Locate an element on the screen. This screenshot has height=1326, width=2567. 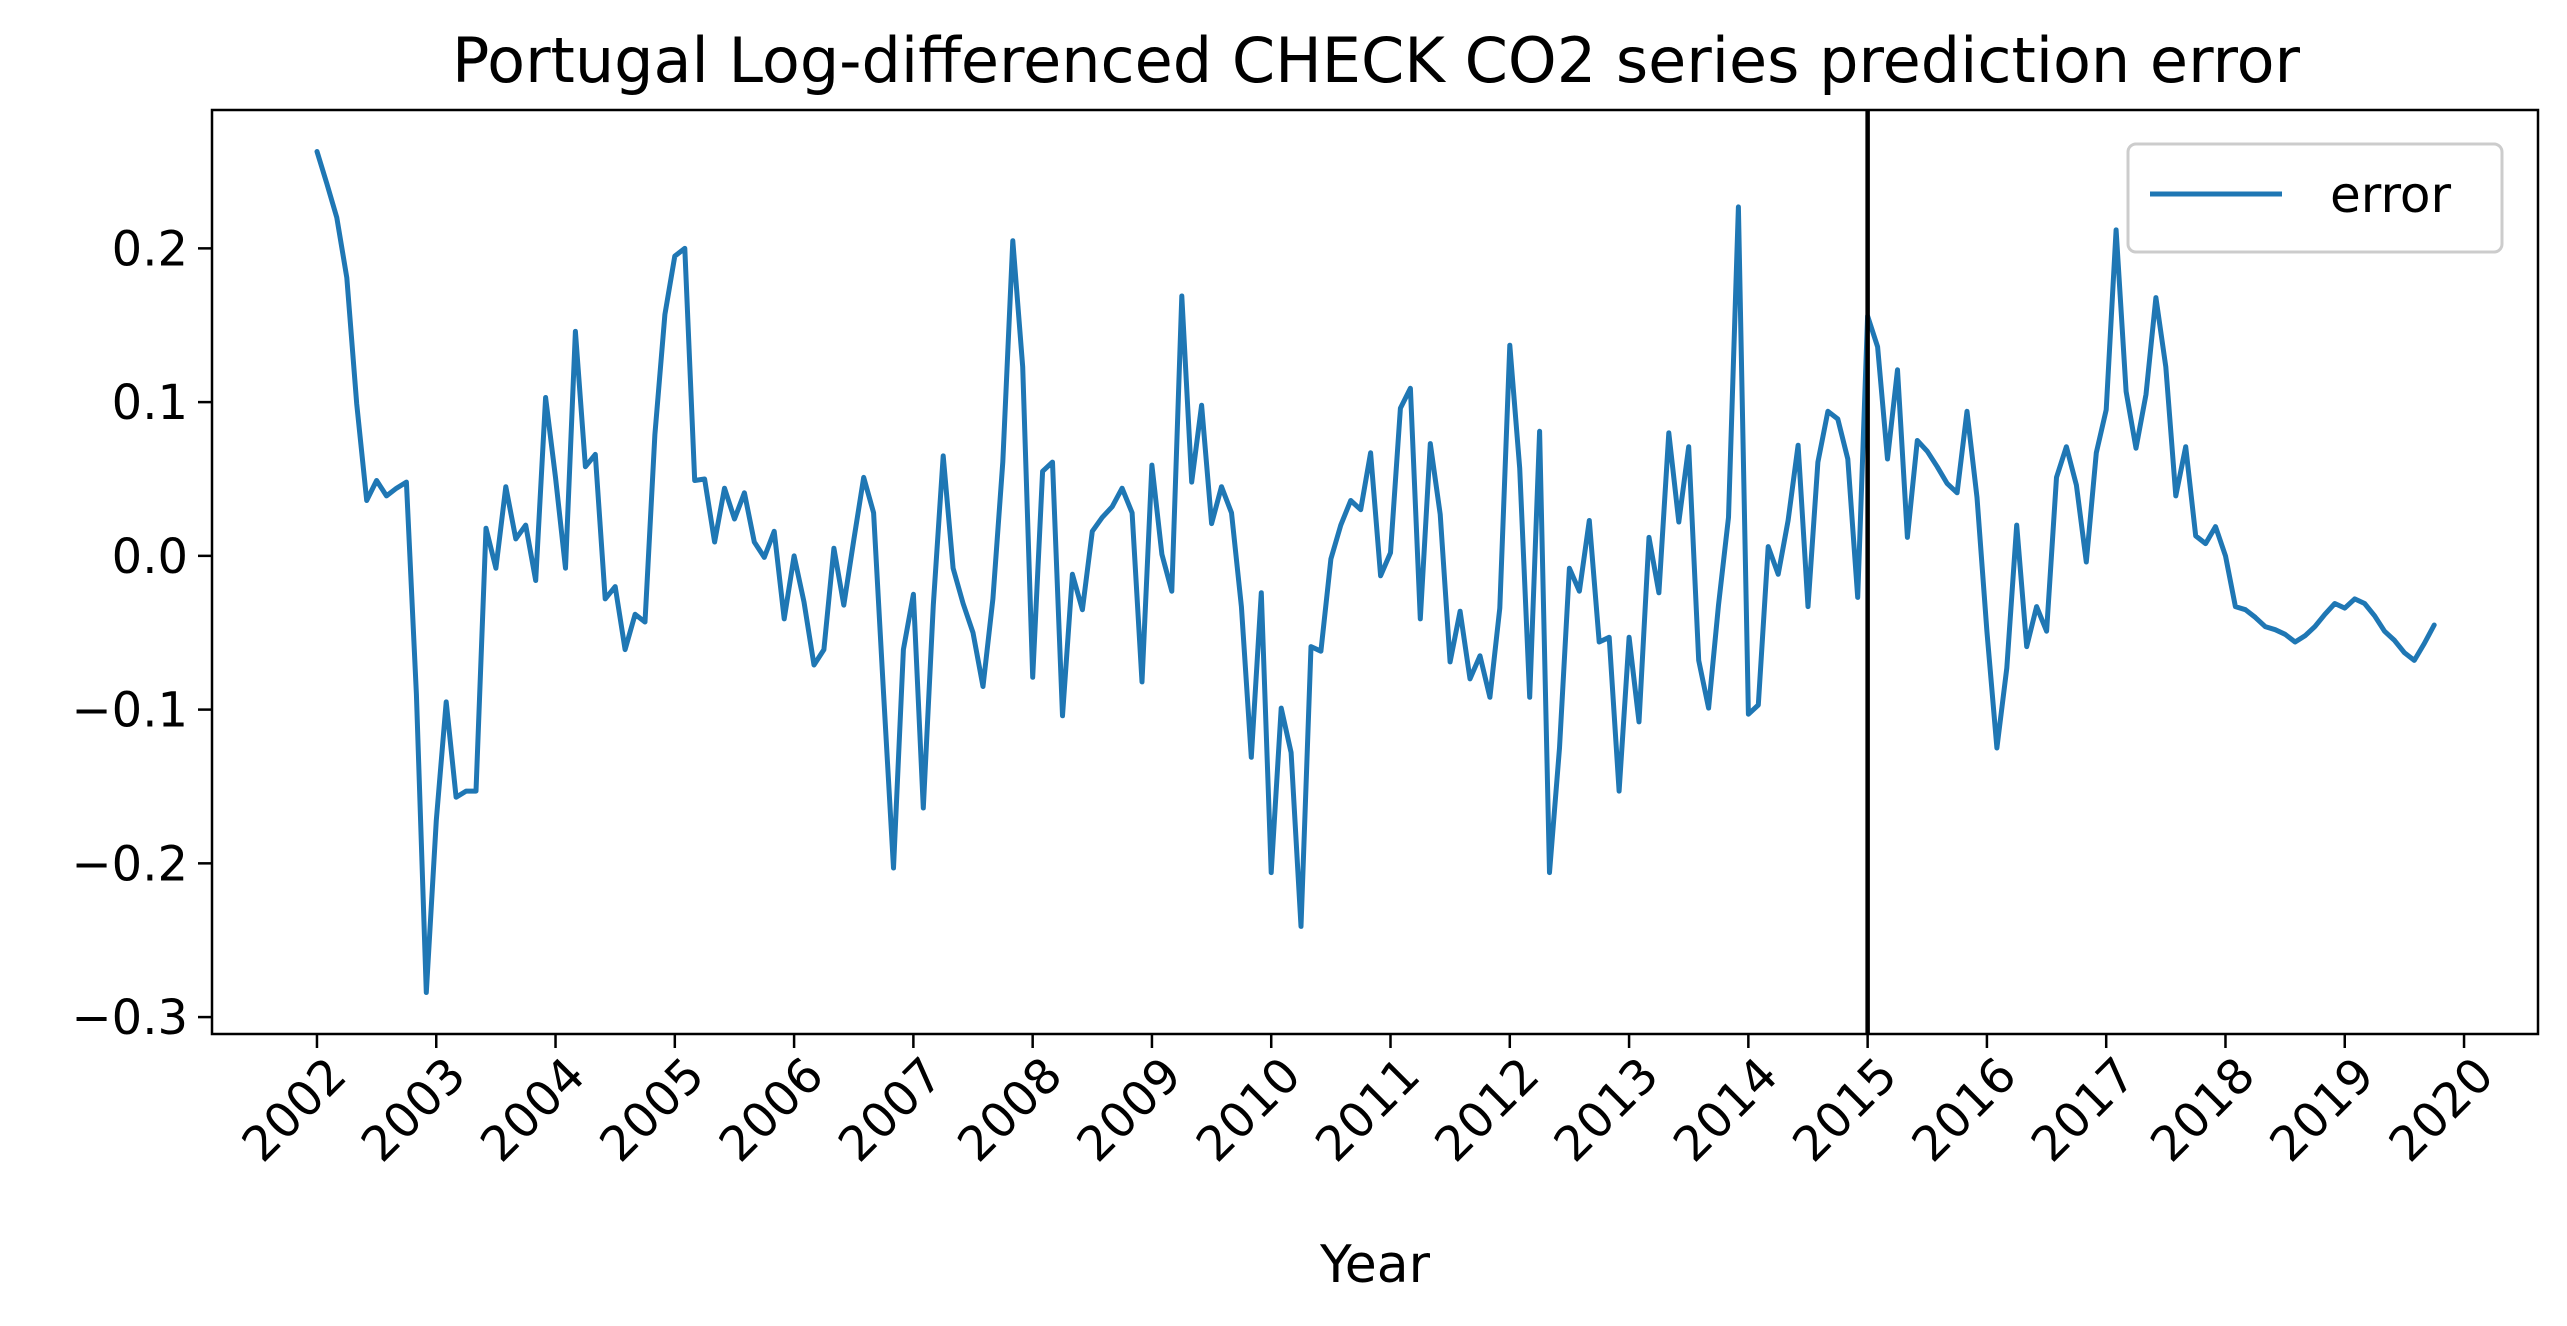
legend-label-error: error is located at coordinates (2390, 195).